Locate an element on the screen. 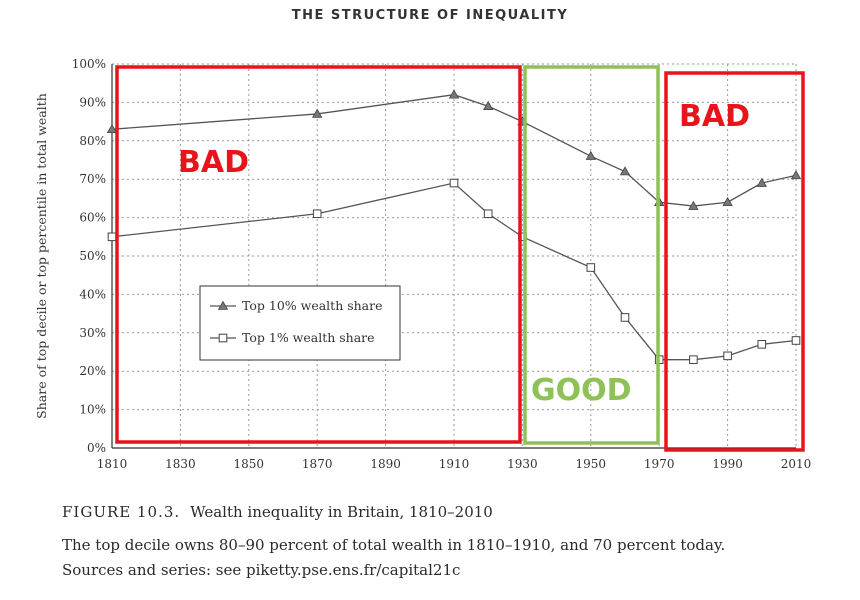 Image resolution: width=860 pixels, height=600 pixels. page-title: THE STRUCTURE OF INEQUALITY is located at coordinates (430, 15).